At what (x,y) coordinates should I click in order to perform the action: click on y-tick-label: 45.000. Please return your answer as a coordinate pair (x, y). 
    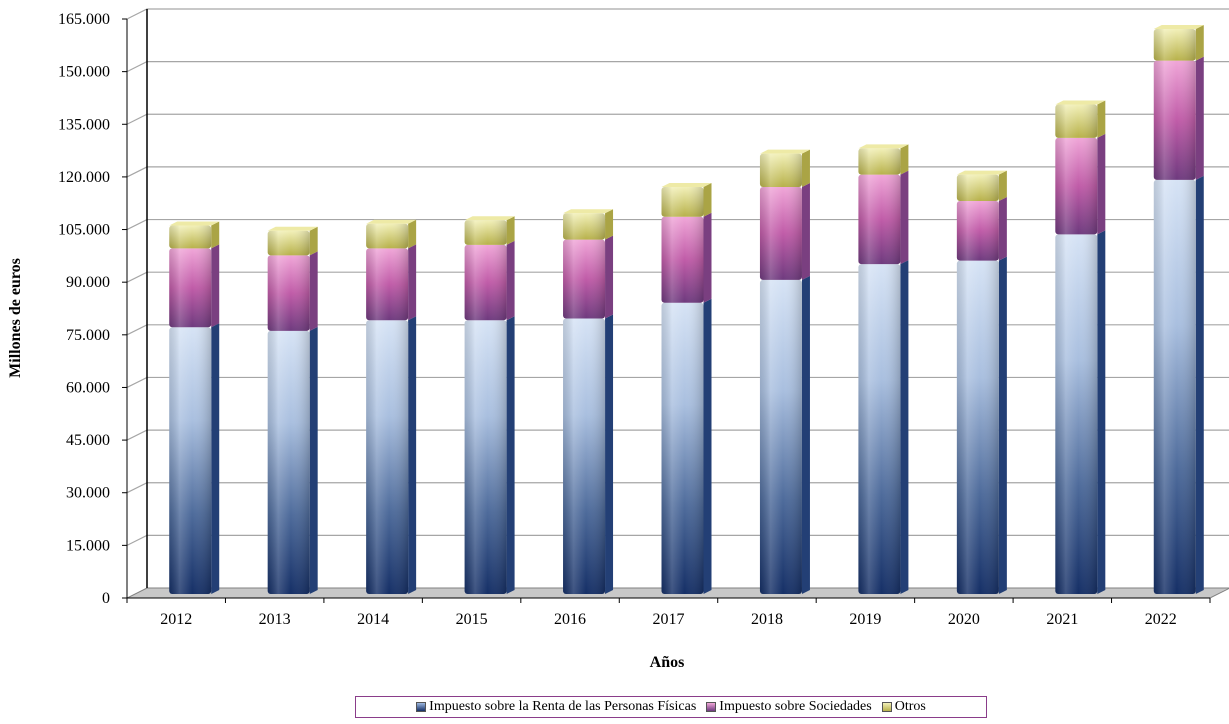
    Looking at the image, I should click on (88, 440).